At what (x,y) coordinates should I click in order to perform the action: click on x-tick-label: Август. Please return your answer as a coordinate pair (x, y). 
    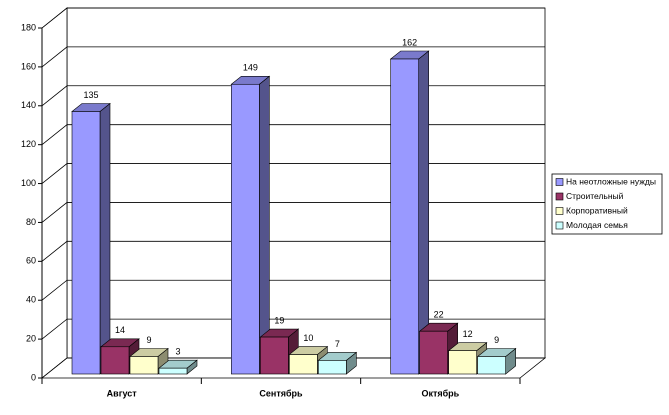
    Looking at the image, I should click on (122, 393).